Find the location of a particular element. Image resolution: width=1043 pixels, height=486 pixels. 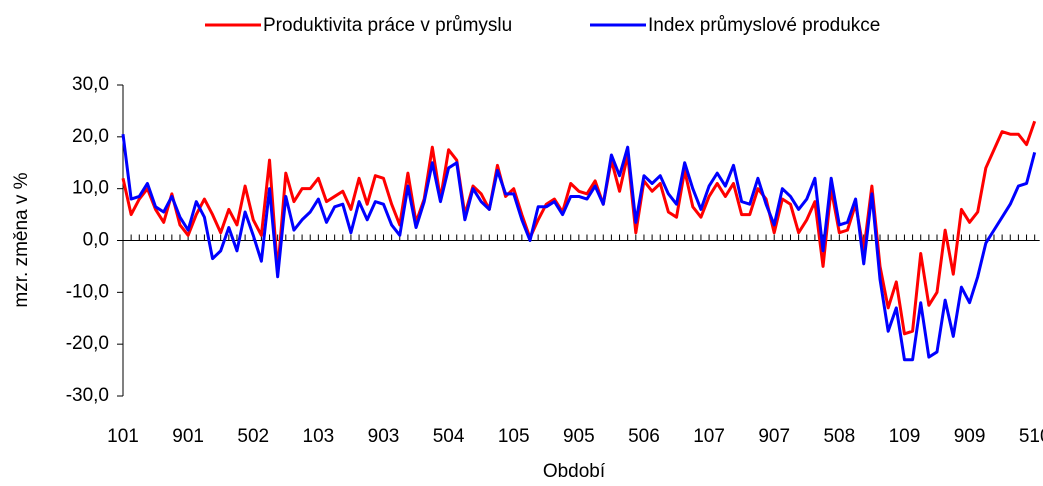

y-tick-label: -30,0 is located at coordinates (87, 395).